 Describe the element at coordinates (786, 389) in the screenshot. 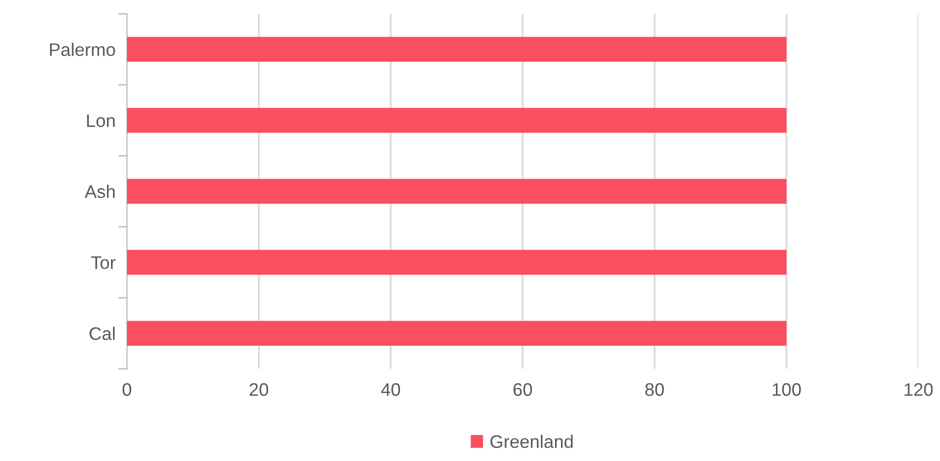

I see `x-tick-label: 100` at that location.